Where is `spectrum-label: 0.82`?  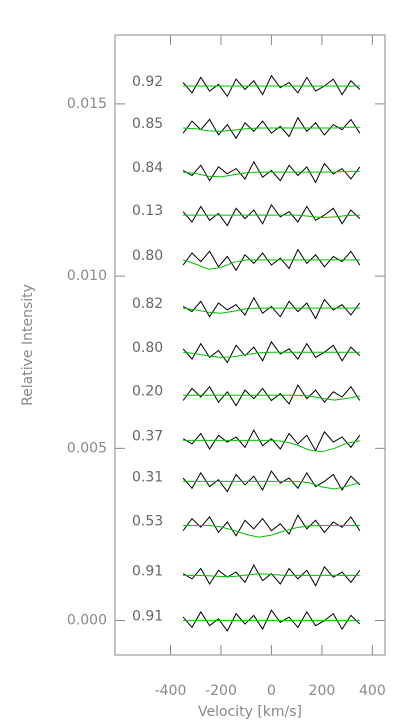 spectrum-label: 0.82 is located at coordinates (147, 304).